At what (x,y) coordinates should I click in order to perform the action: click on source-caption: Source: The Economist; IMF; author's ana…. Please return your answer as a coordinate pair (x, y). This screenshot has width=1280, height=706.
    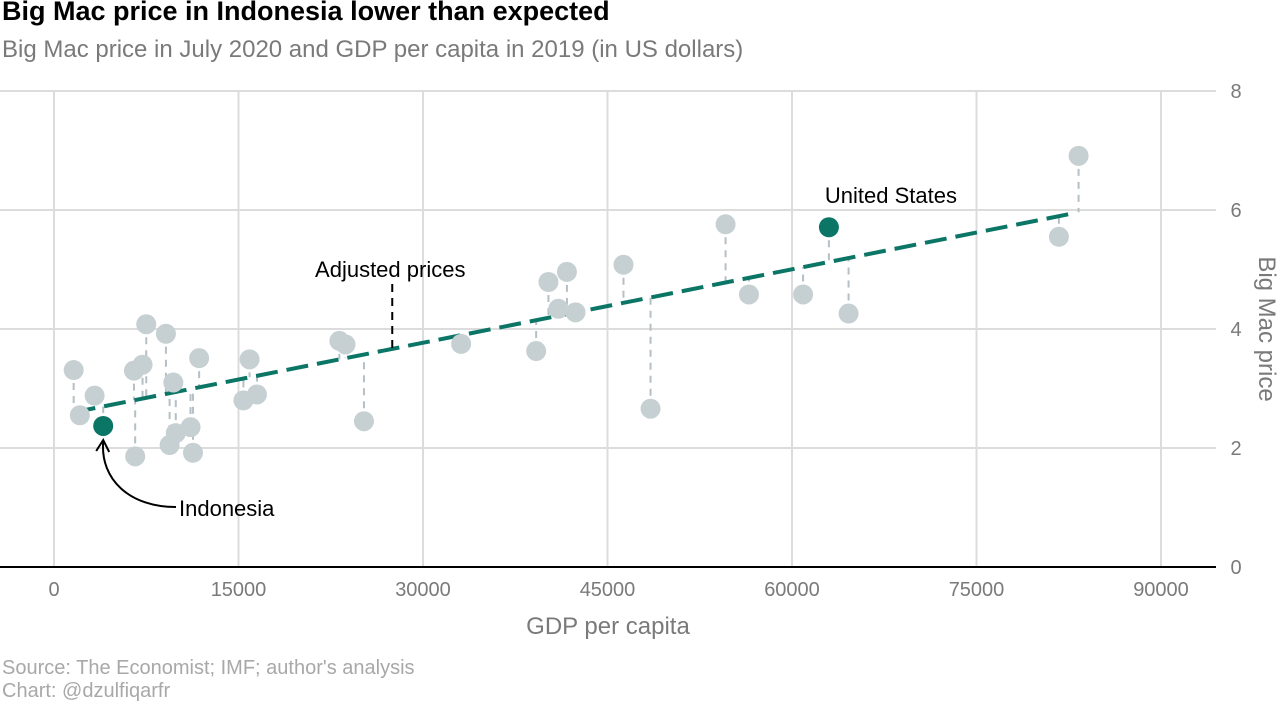
    Looking at the image, I should click on (208, 668).